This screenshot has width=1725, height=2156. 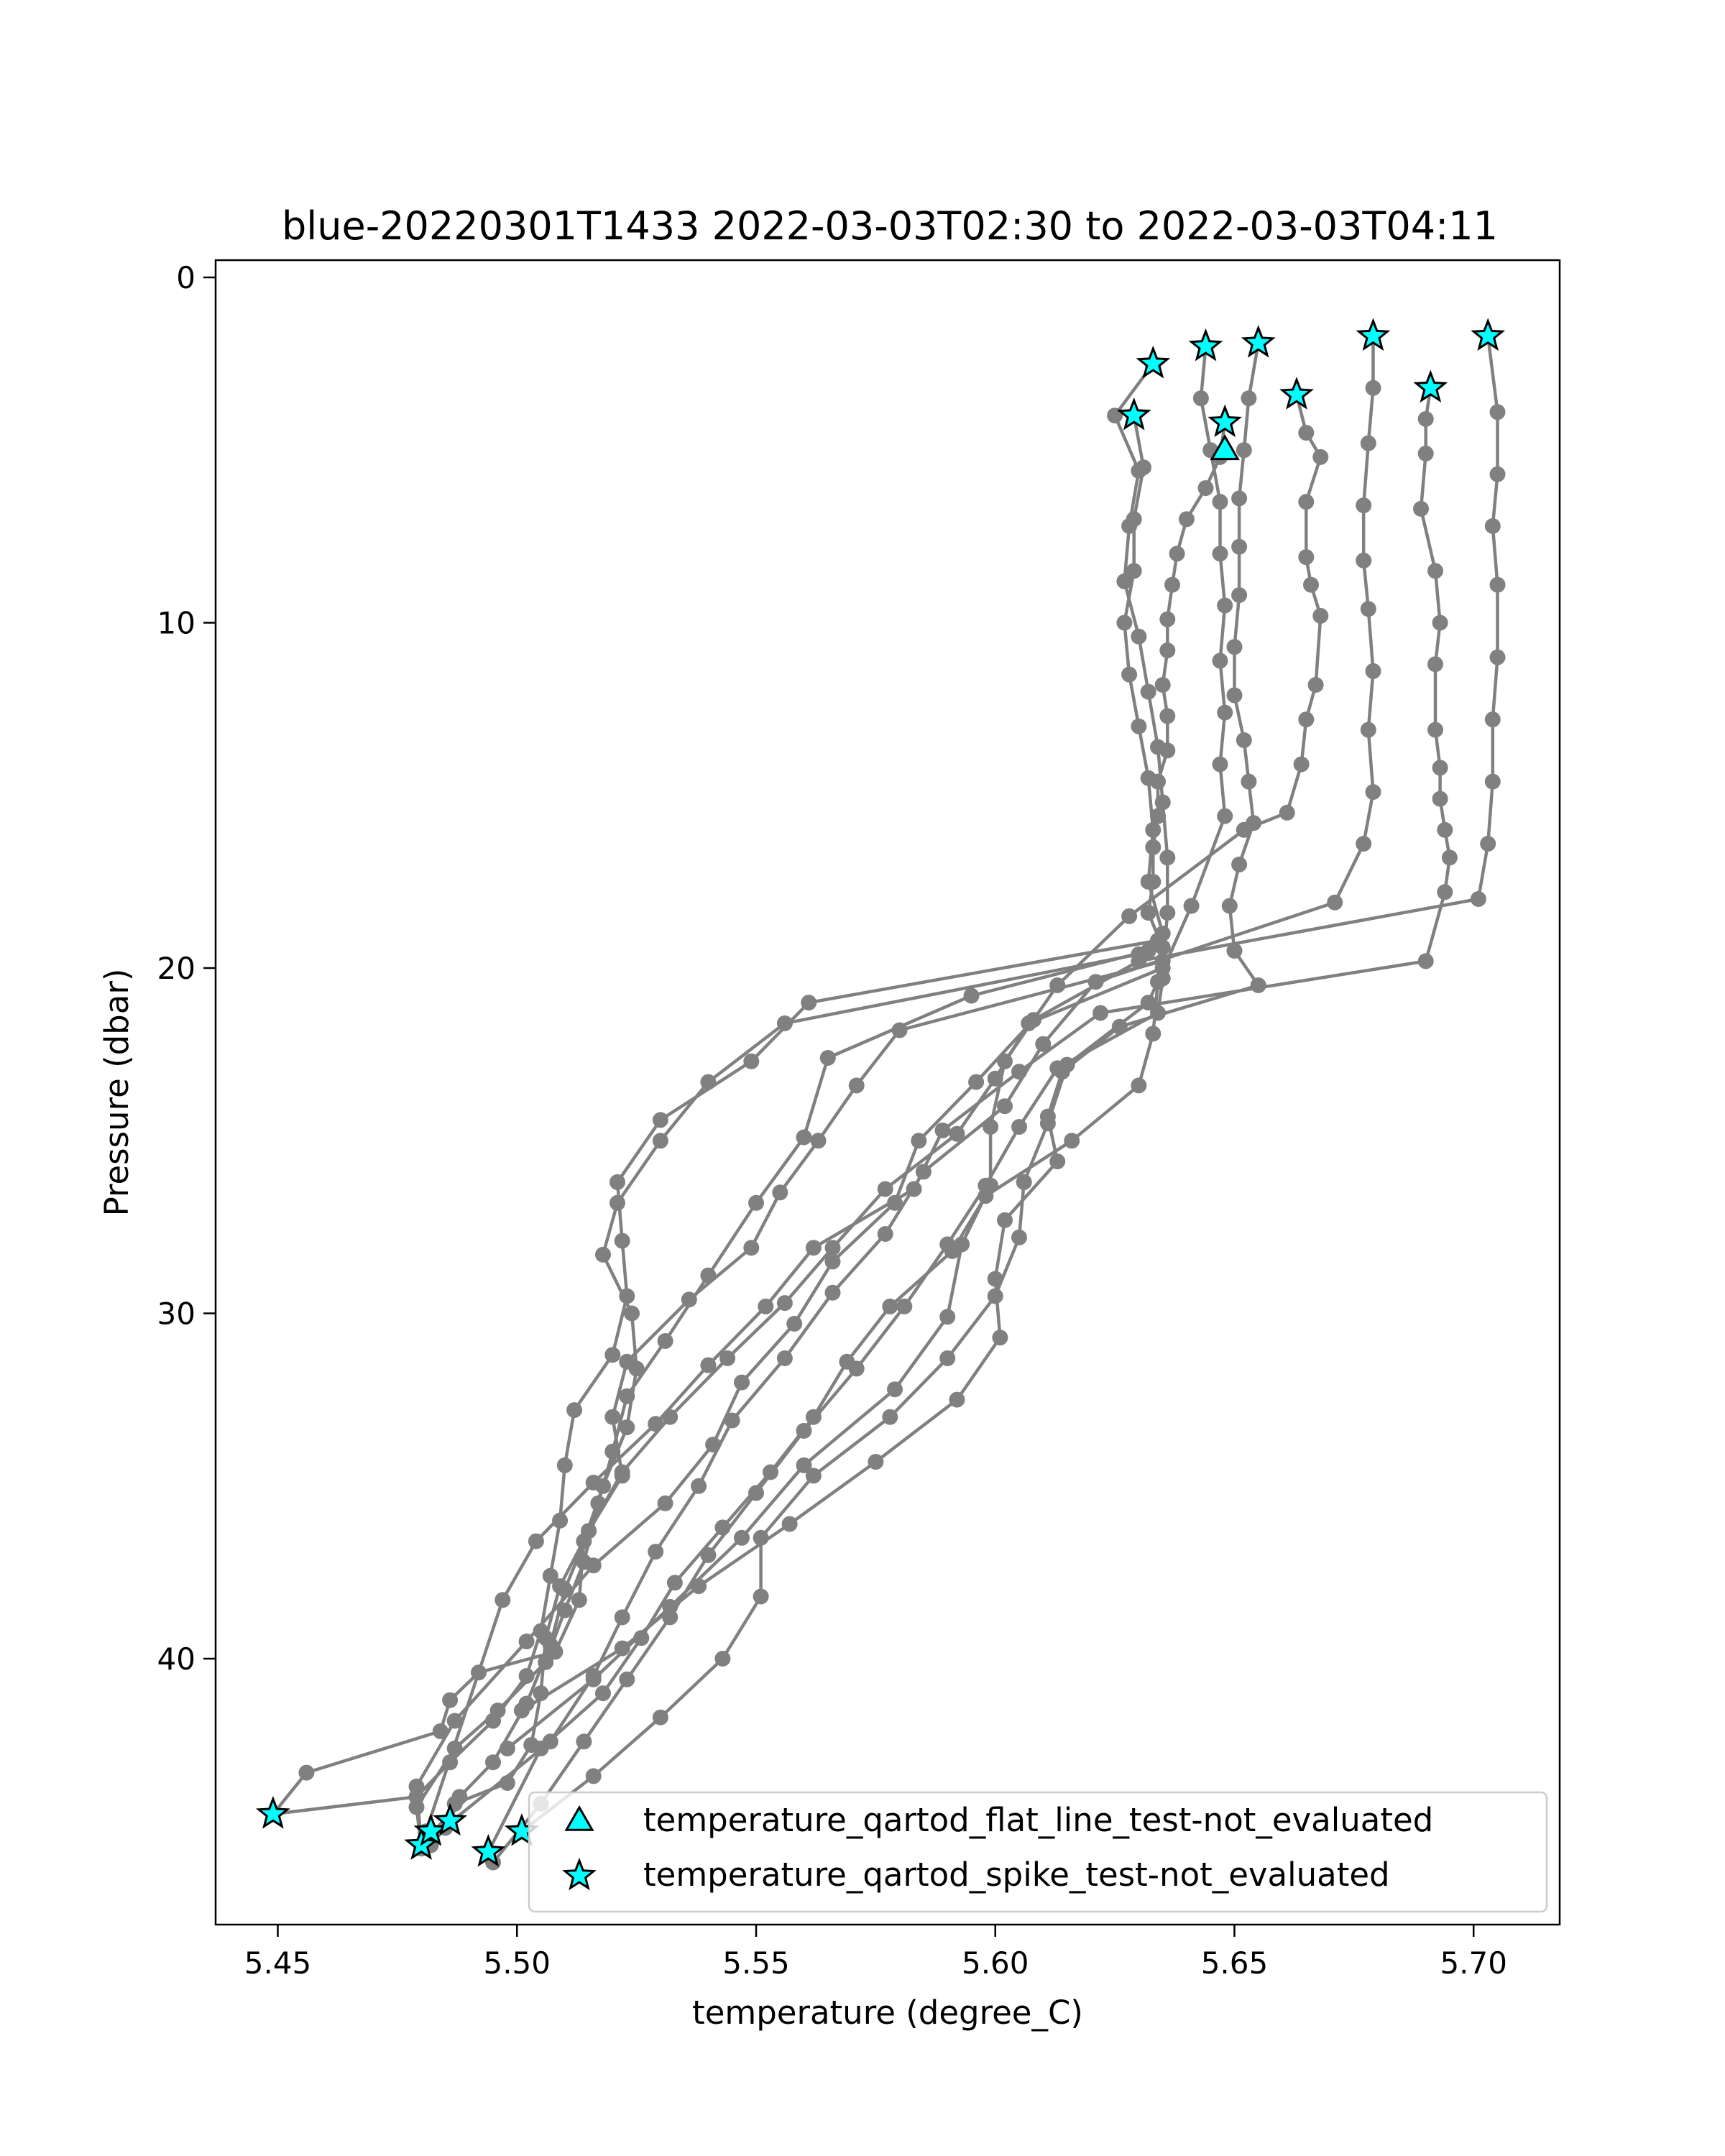 What do you see at coordinates (579, 1874) in the screenshot?
I see `legend-star-icon` at bounding box center [579, 1874].